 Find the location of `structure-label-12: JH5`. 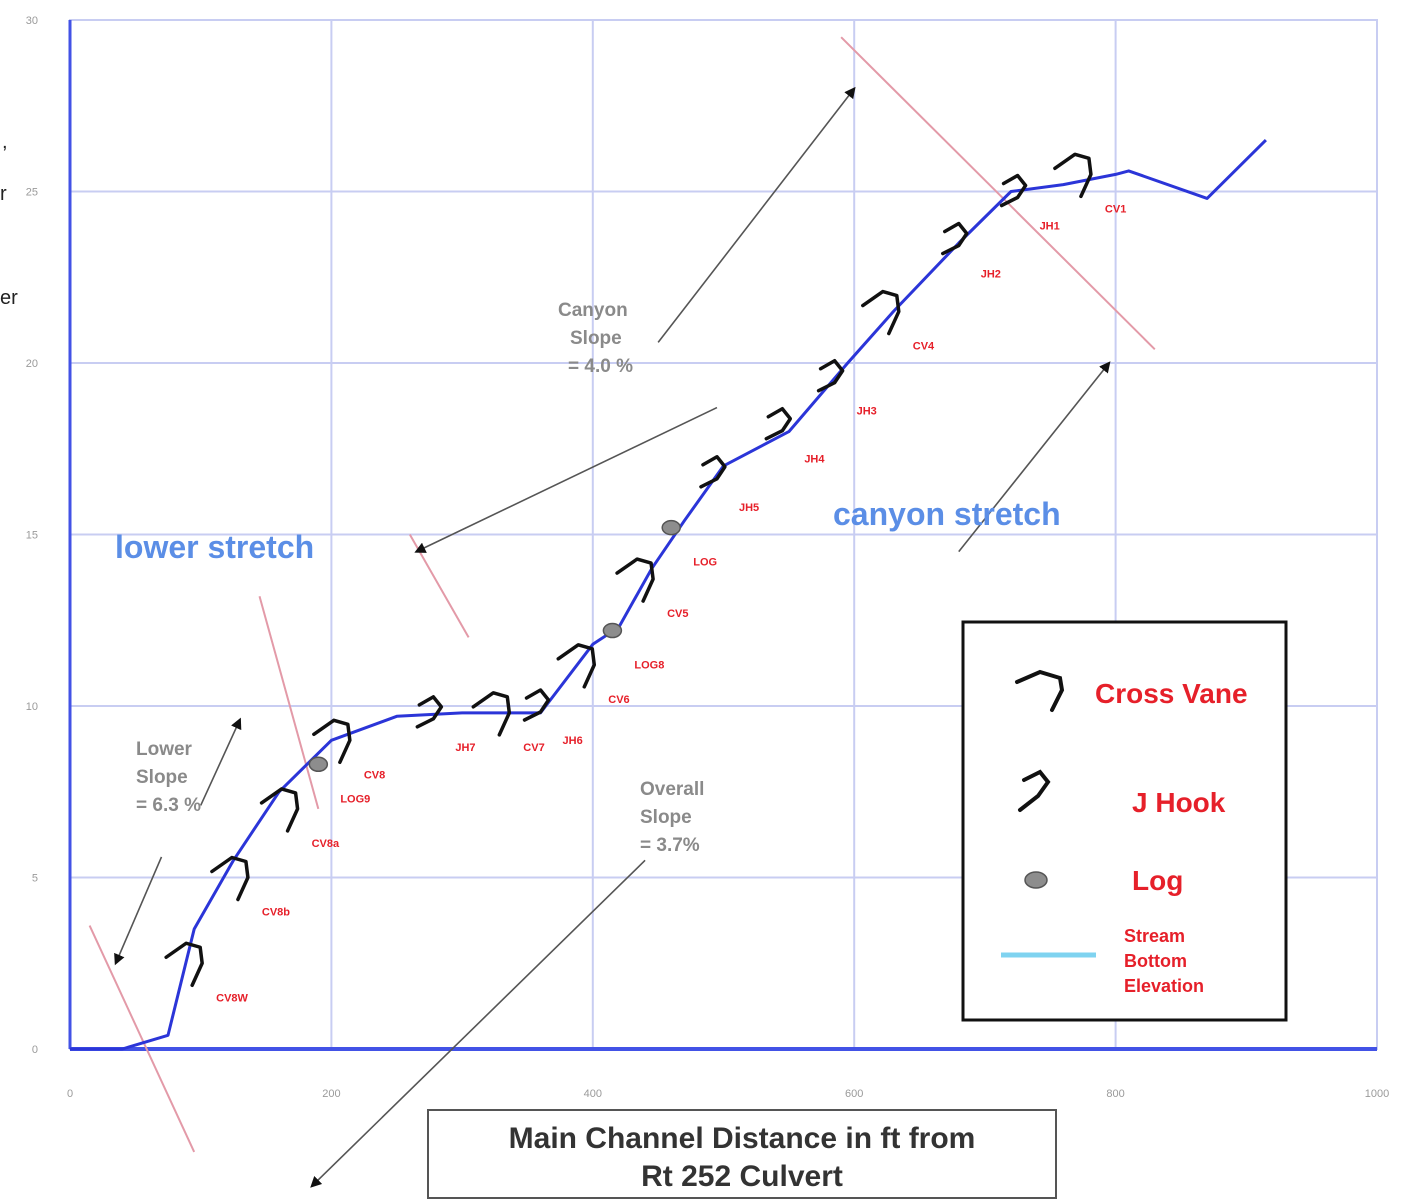

structure-label-12: JH5 is located at coordinates (749, 508).